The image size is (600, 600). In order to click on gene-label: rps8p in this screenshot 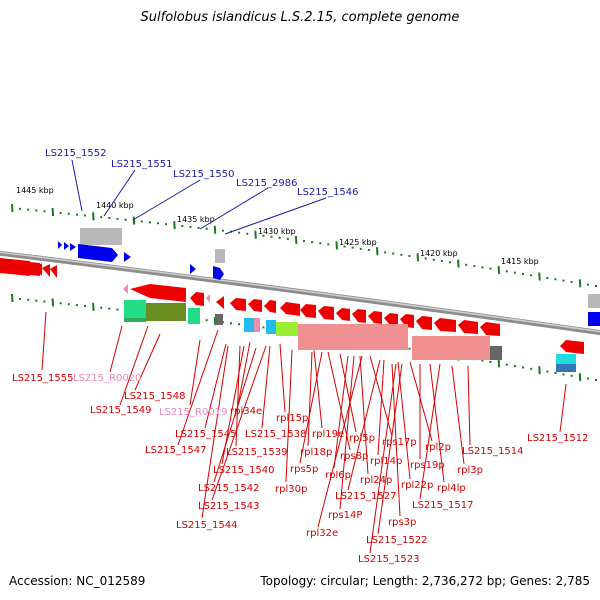, I will do `click(354, 456)`.